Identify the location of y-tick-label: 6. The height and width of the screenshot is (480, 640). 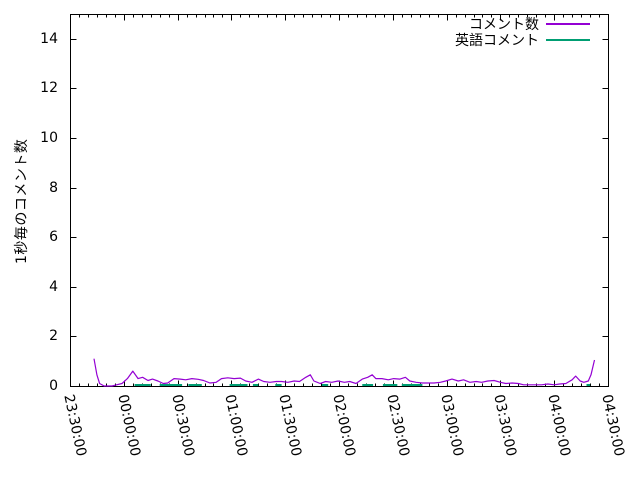
(53, 237).